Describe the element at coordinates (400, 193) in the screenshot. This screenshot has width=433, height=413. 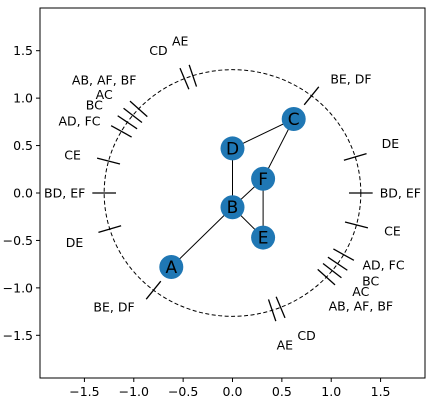
I see `annotation-12: BD, EF` at that location.